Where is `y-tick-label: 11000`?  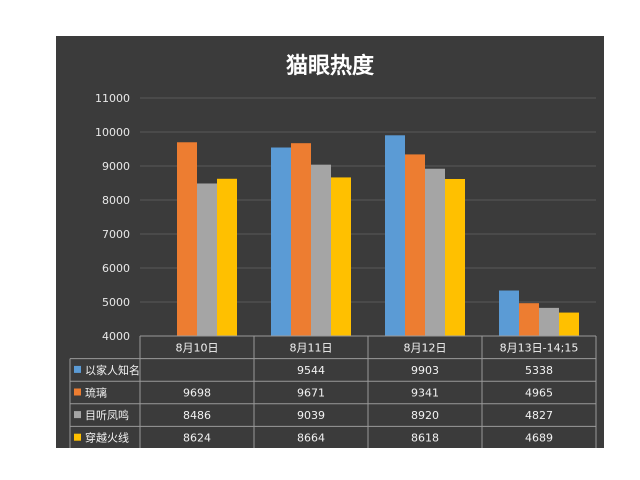 y-tick-label: 11000 is located at coordinates (112, 98).